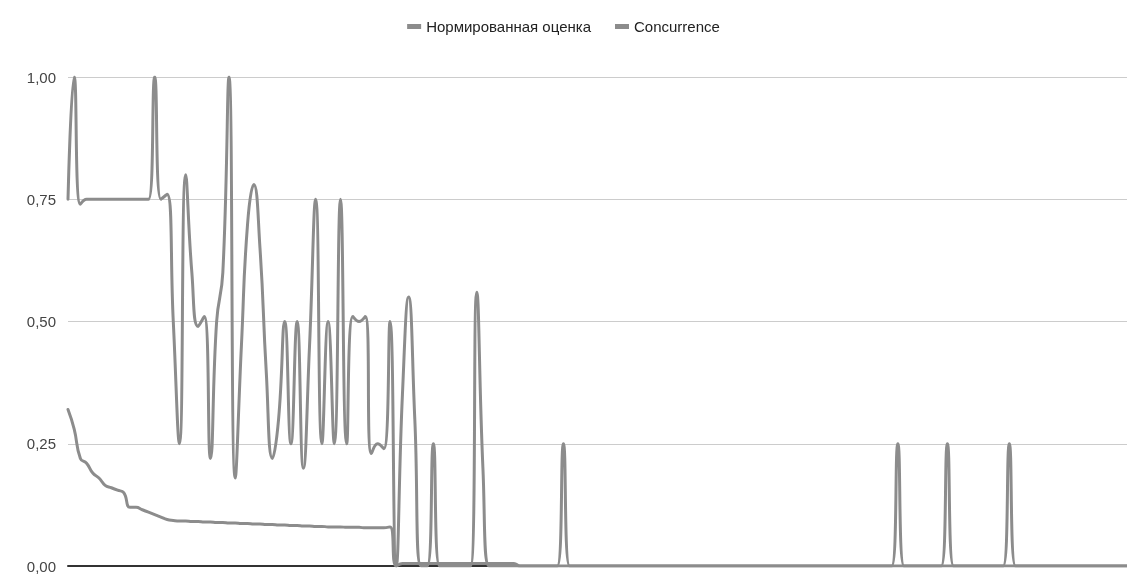  What do you see at coordinates (41, 566) in the screenshot?
I see `y-tick-label: 0,00` at bounding box center [41, 566].